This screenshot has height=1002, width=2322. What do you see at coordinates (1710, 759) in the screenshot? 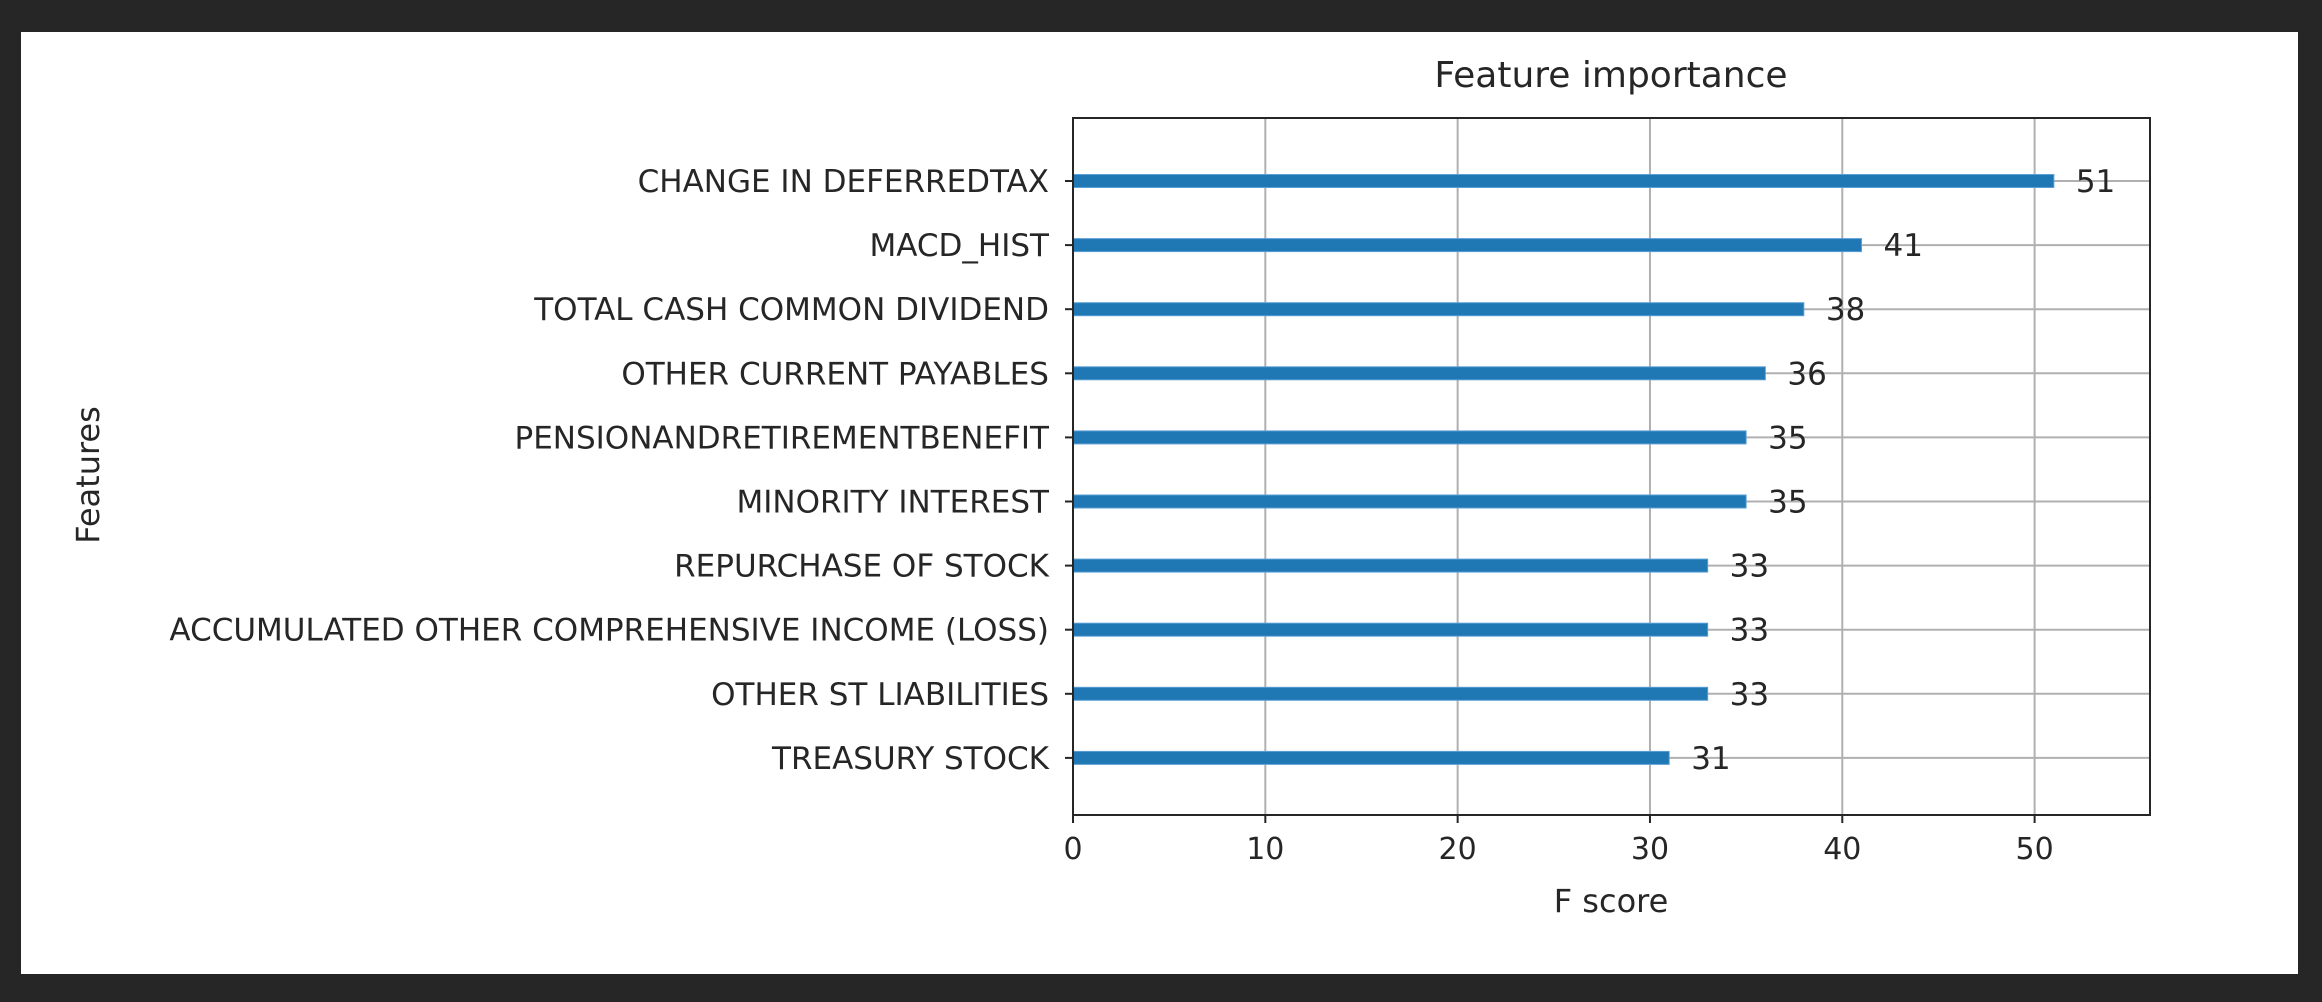
I see `data-label: 31` at bounding box center [1710, 759].